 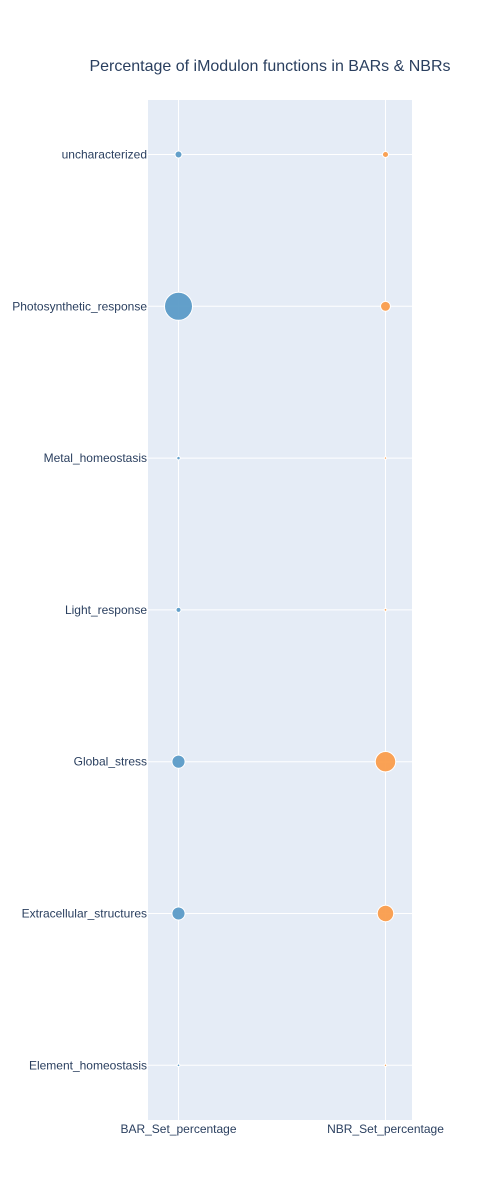 What do you see at coordinates (385, 1129) in the screenshot?
I see `x-tick-label: NBR_Set_percentage` at bounding box center [385, 1129].